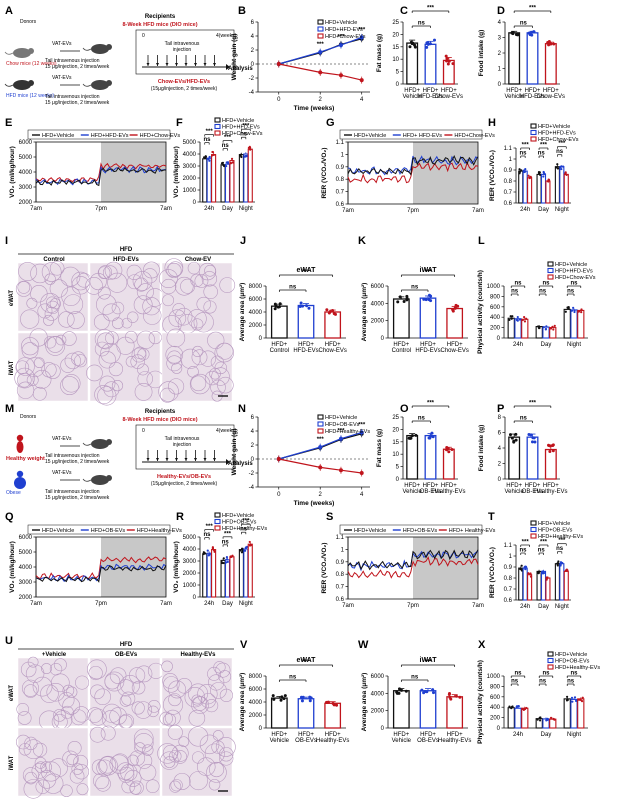 The image size is (642, 806). Describe the element at coordinates (500, 465) in the screenshot. I see `y-tick-label: 2` at that location.